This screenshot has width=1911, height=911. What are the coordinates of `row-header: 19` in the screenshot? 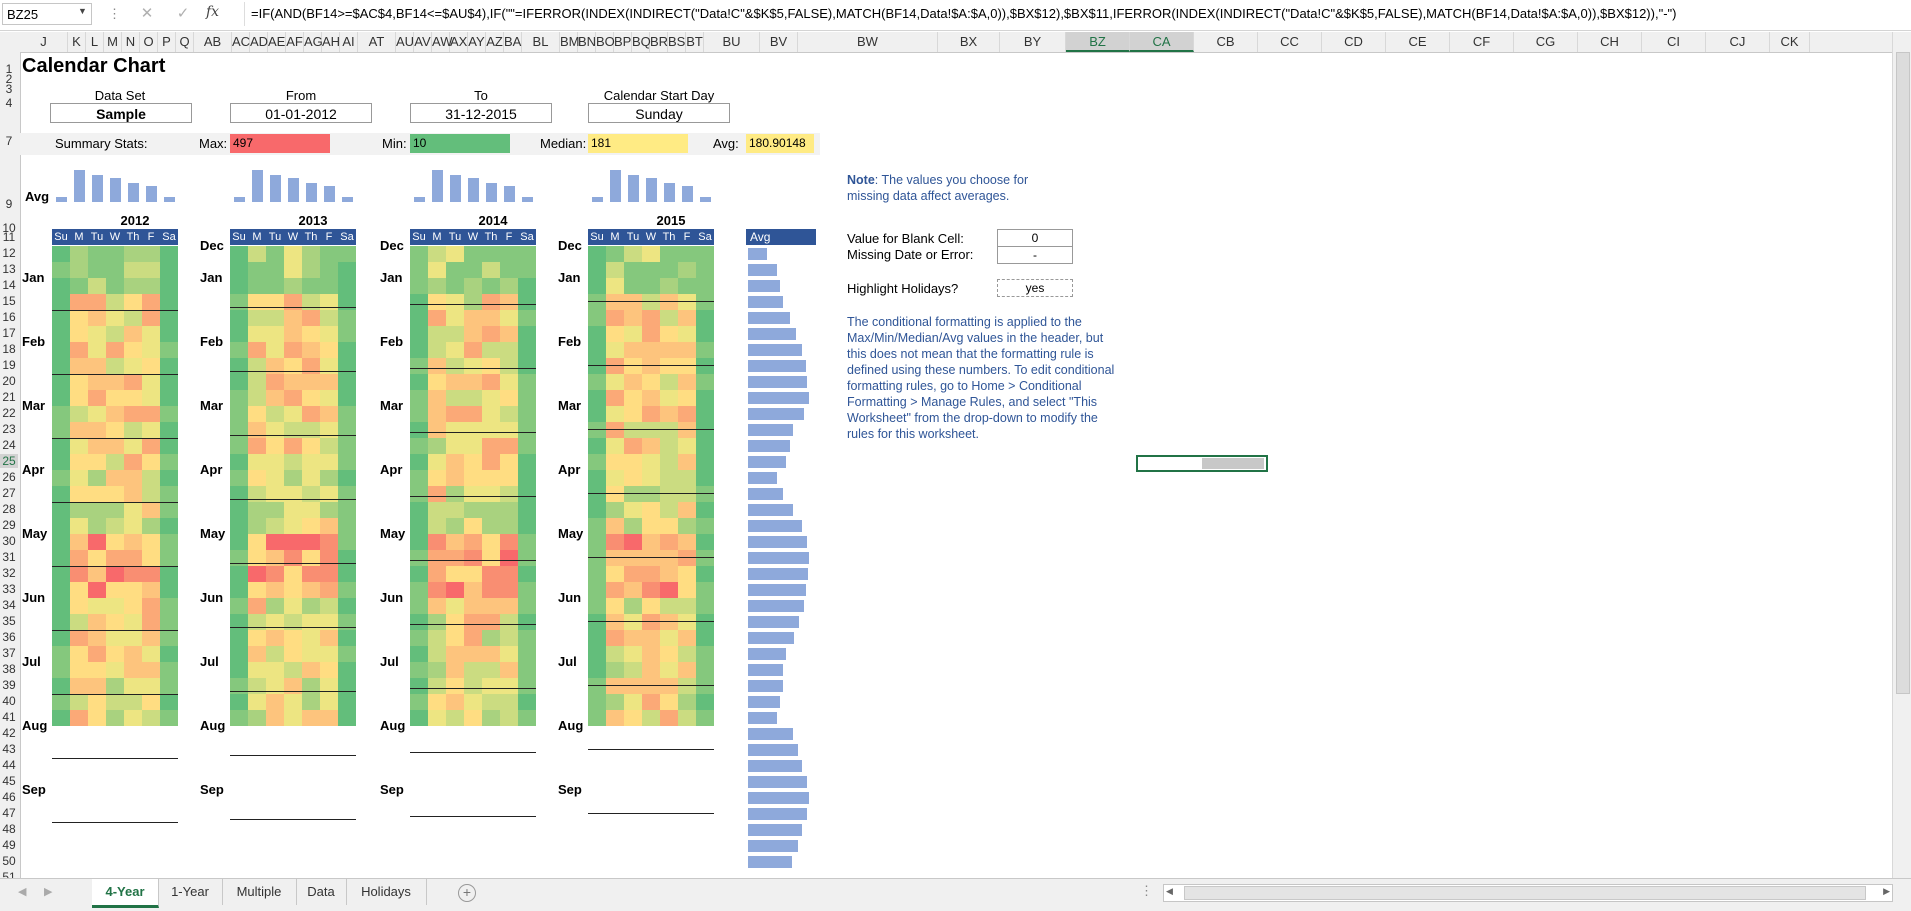 It's located at (9, 365).